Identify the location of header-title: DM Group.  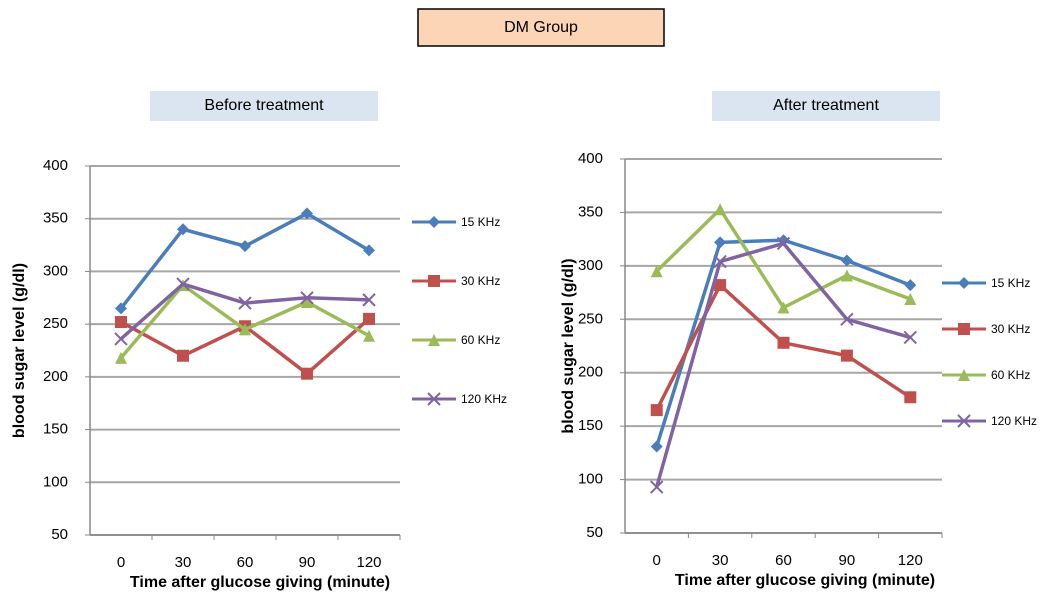
(541, 27).